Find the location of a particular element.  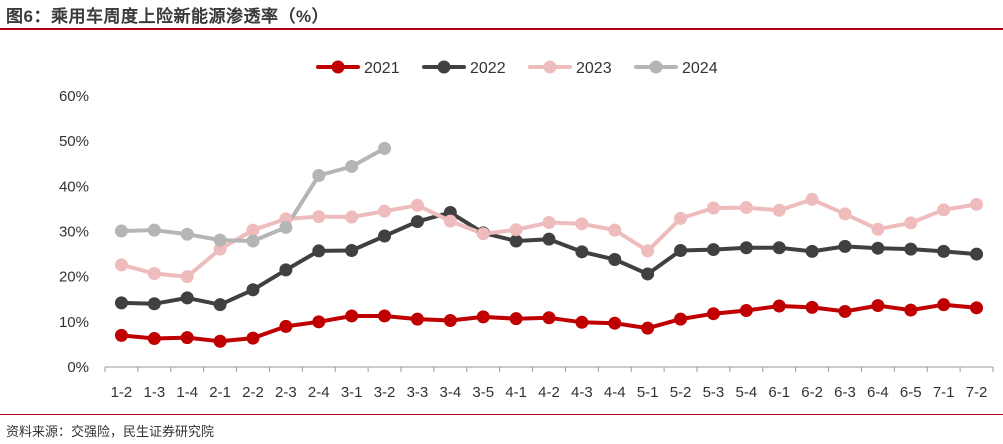

x-tick-label: 7-1 is located at coordinates (944, 392).